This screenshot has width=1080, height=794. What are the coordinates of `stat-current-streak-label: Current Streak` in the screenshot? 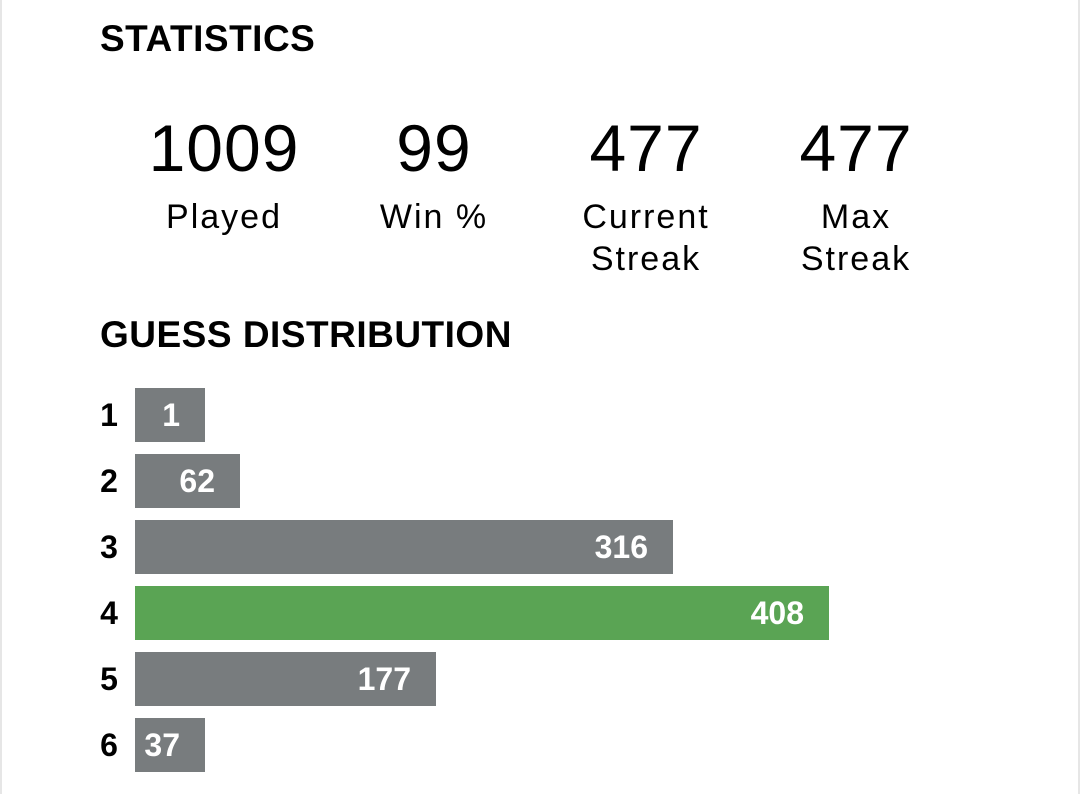 It's located at (646, 238).